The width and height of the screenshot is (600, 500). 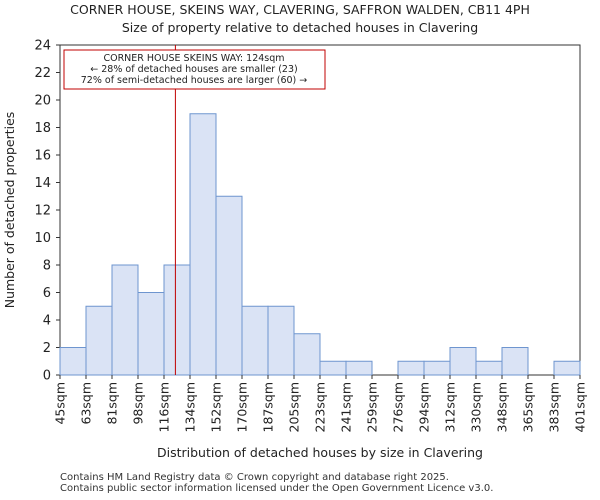 I want to click on y-tick-label: 12, so click(x=42, y=211).